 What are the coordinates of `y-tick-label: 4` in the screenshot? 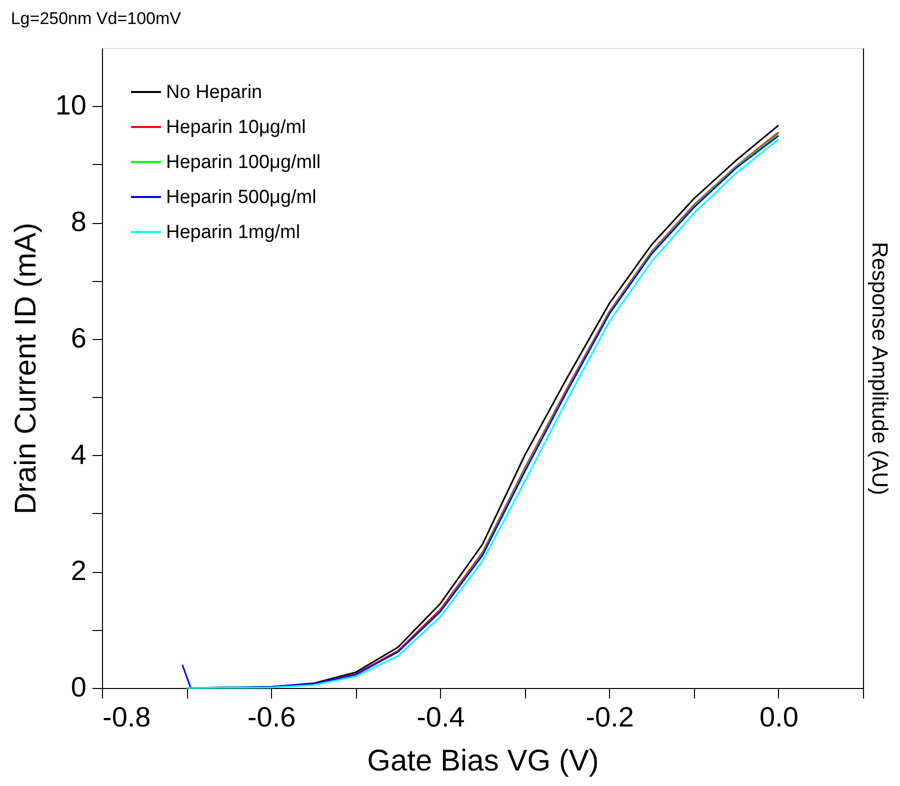 It's located at (78, 454).